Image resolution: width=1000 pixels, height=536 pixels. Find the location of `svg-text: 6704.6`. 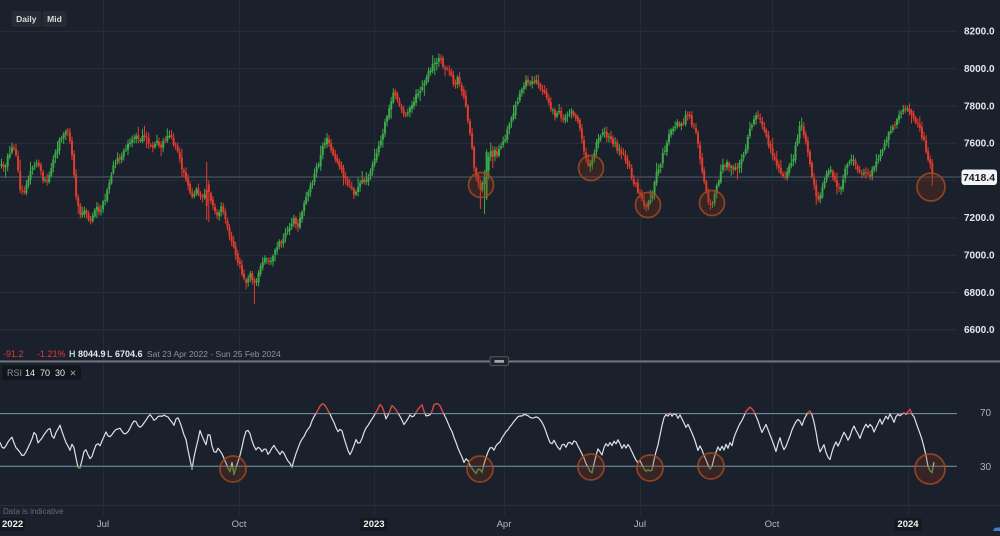

svg-text: 6704.6 is located at coordinates (129, 354).